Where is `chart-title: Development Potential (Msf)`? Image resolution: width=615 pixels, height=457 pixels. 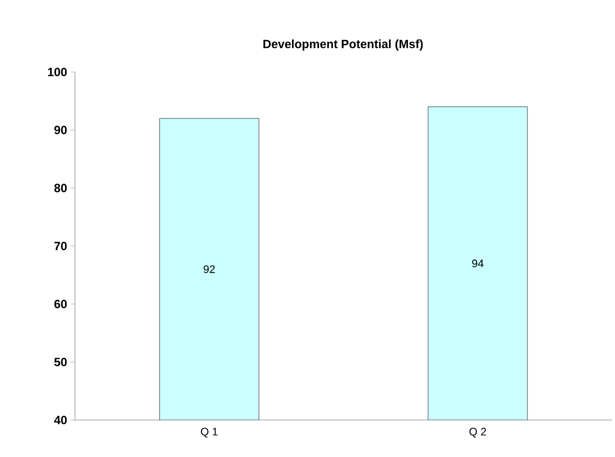 chart-title: Development Potential (Msf) is located at coordinates (343, 45).